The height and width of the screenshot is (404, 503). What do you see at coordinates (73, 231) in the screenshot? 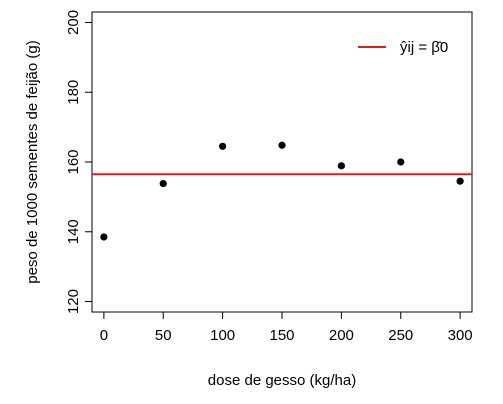
I see `y-tick-label: 140` at bounding box center [73, 231].